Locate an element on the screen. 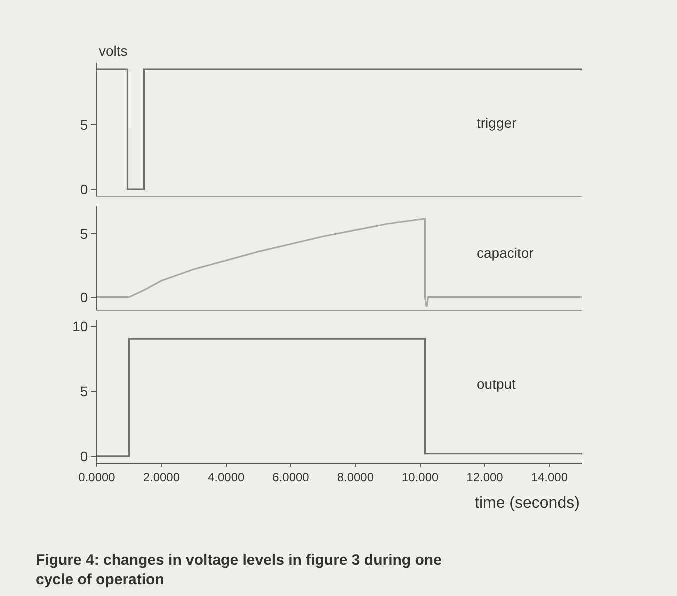 This screenshot has height=596, width=677. x-tick-label: 14.000 is located at coordinates (549, 477).